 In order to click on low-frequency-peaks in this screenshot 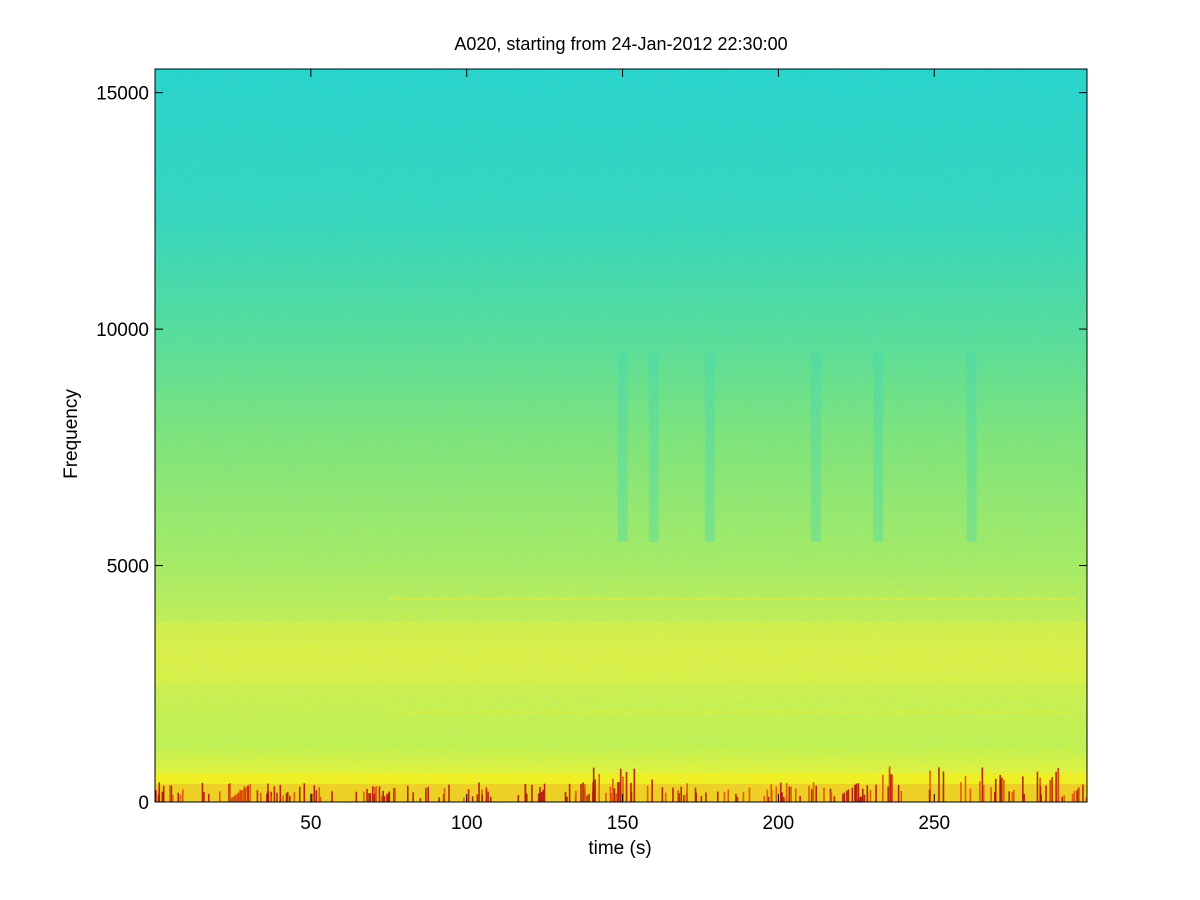, I will do `click(621, 784)`.